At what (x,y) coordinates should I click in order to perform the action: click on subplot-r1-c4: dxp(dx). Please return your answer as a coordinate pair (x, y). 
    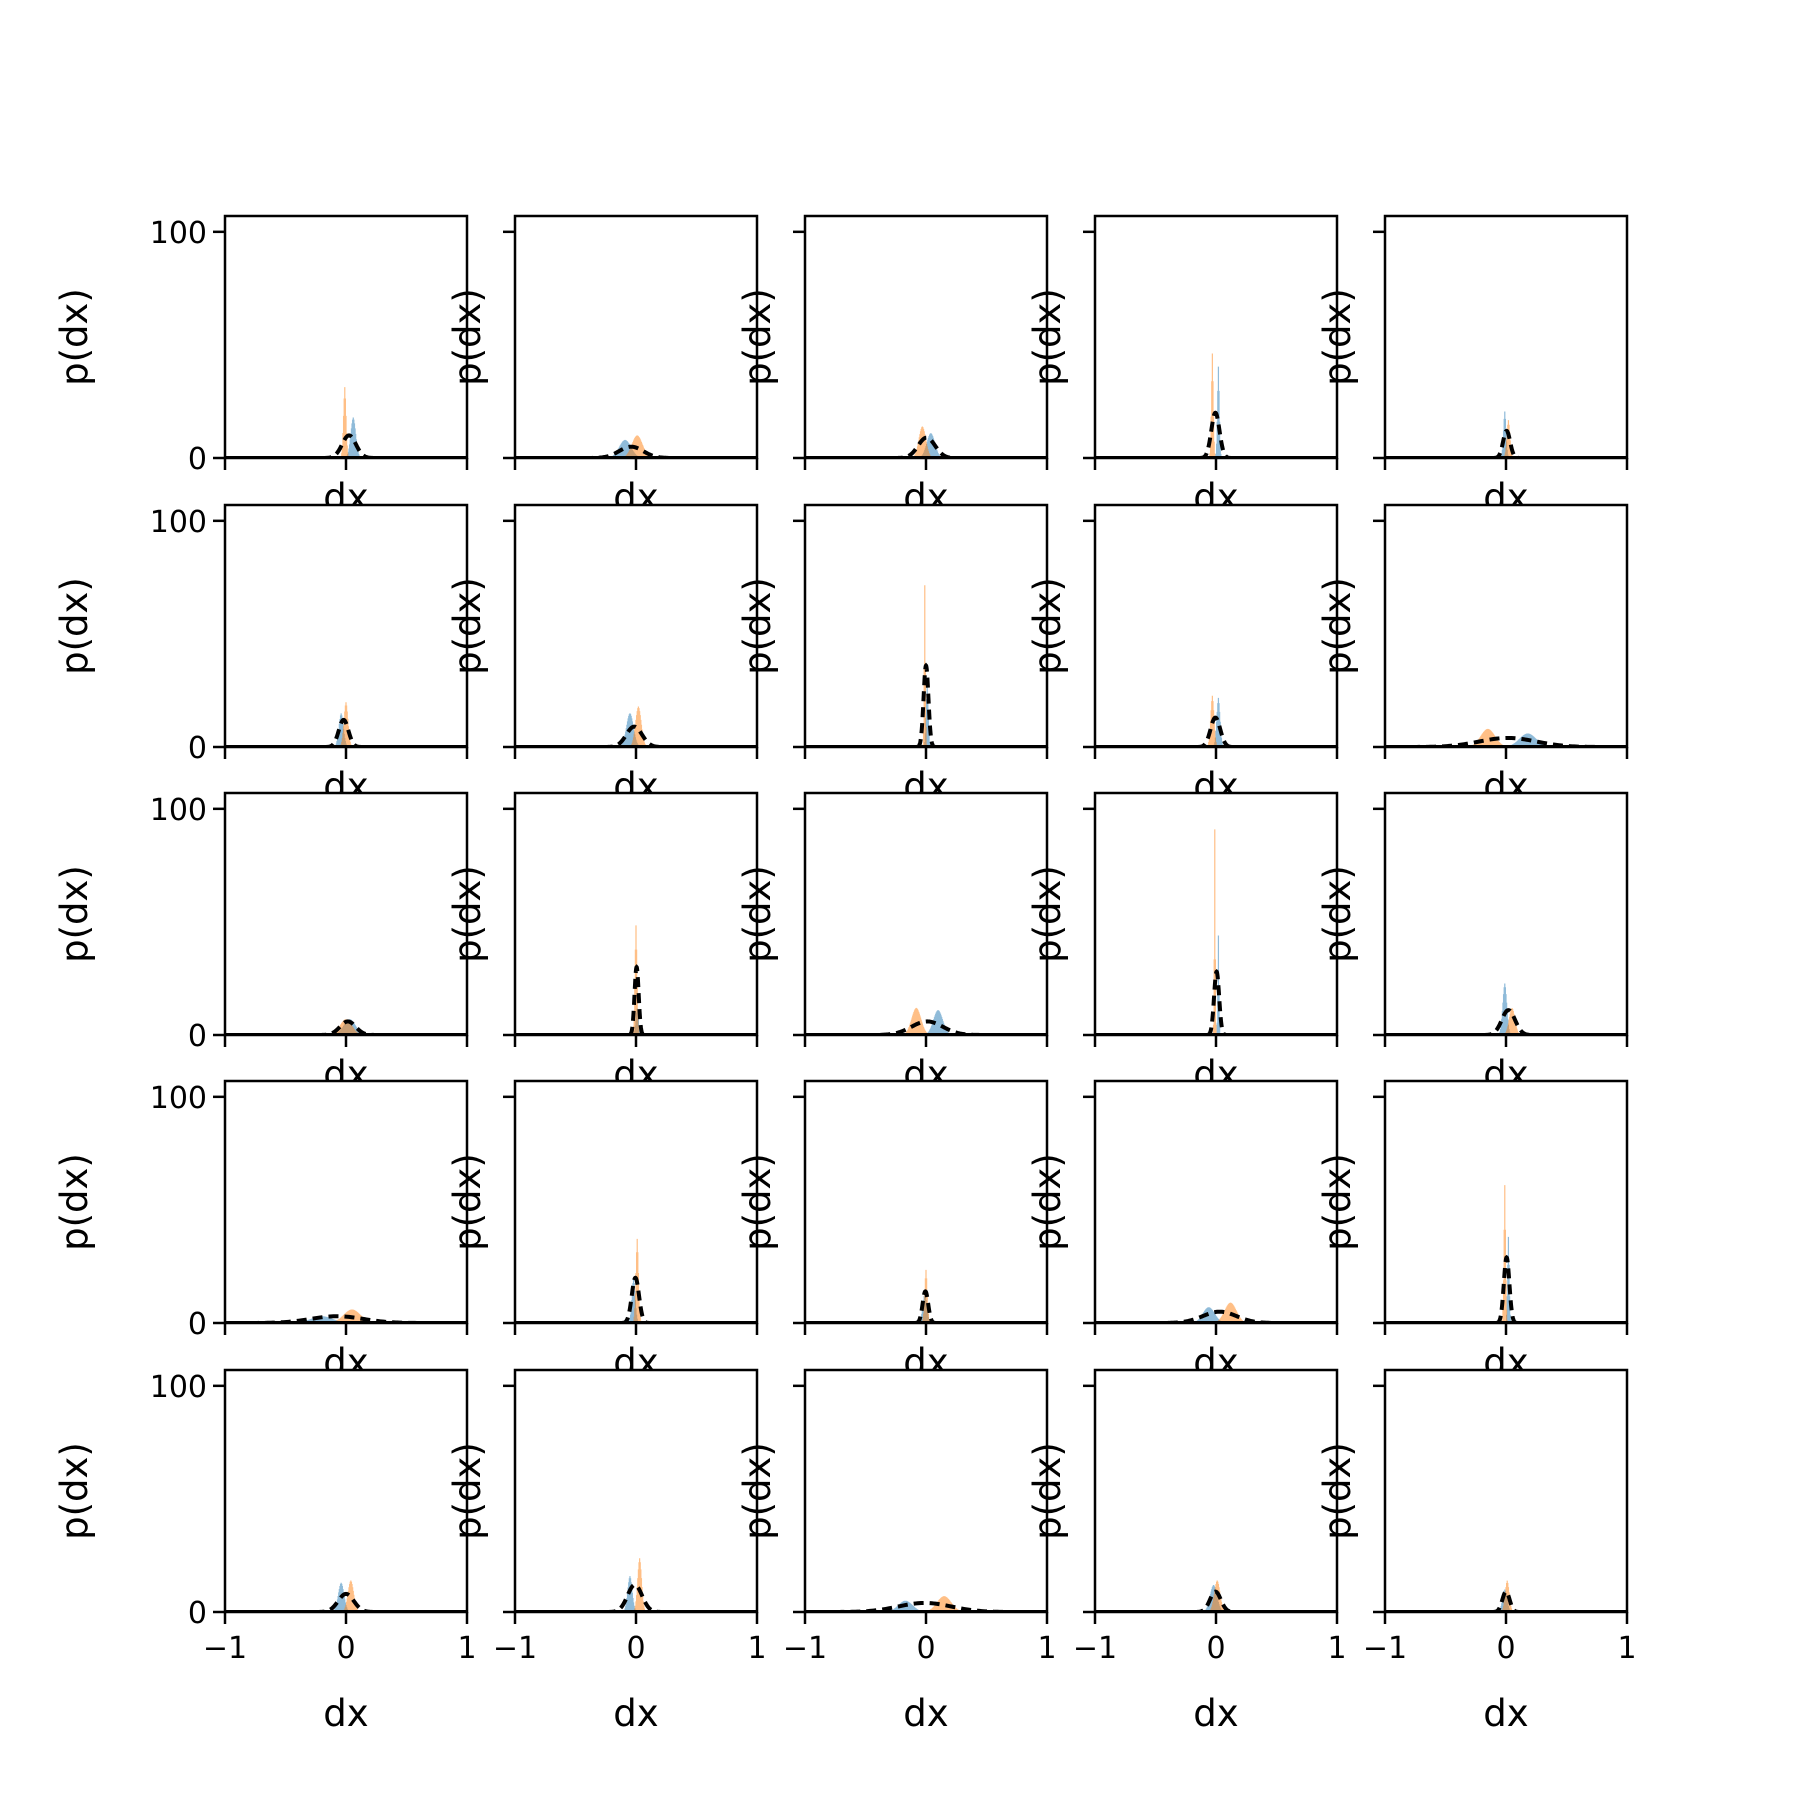
    Looking at the image, I should click on (1182, 366).